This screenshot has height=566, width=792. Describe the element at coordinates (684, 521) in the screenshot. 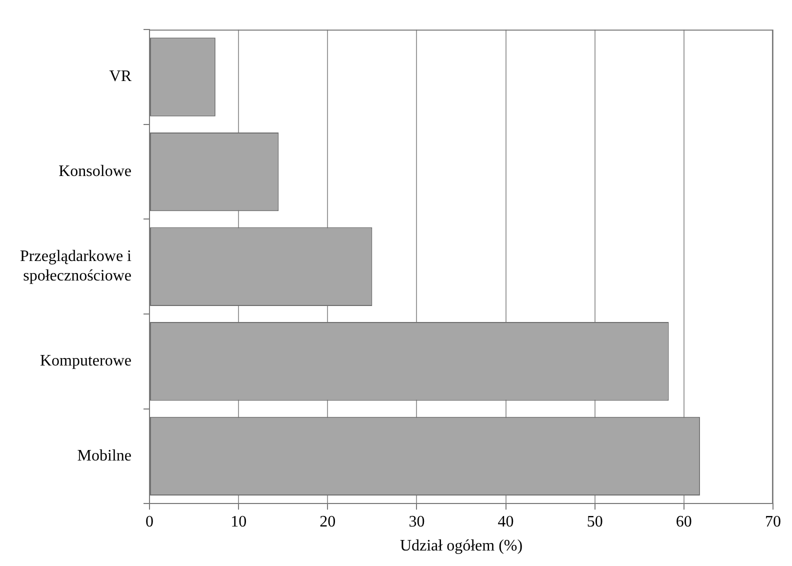

I see `x-tick-label: 60` at that location.